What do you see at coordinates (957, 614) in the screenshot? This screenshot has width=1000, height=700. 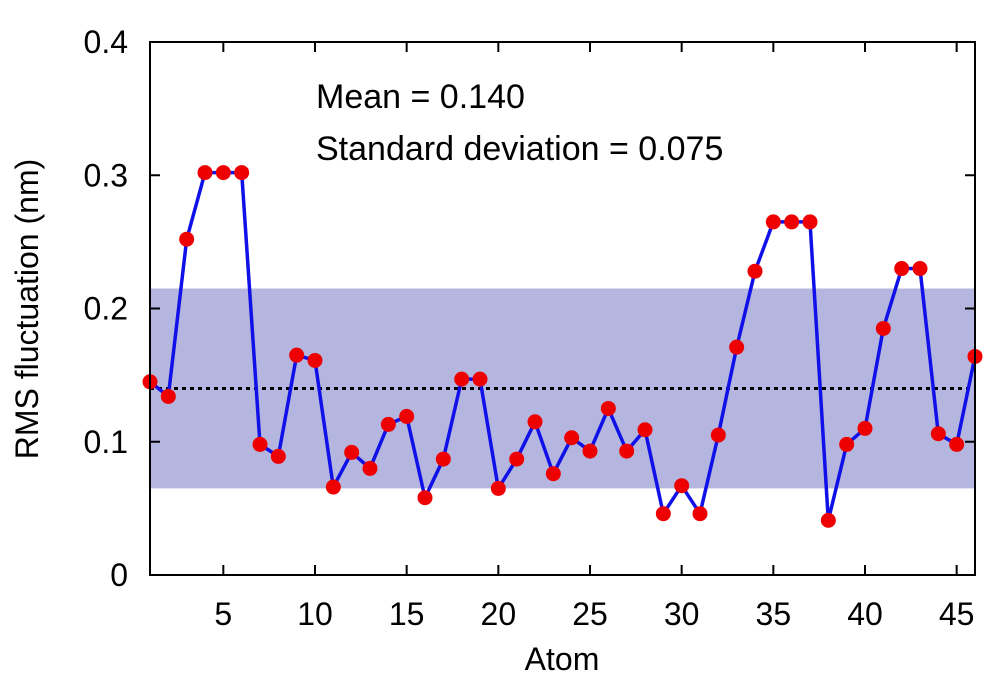 I see `x-tick-label: 45` at bounding box center [957, 614].